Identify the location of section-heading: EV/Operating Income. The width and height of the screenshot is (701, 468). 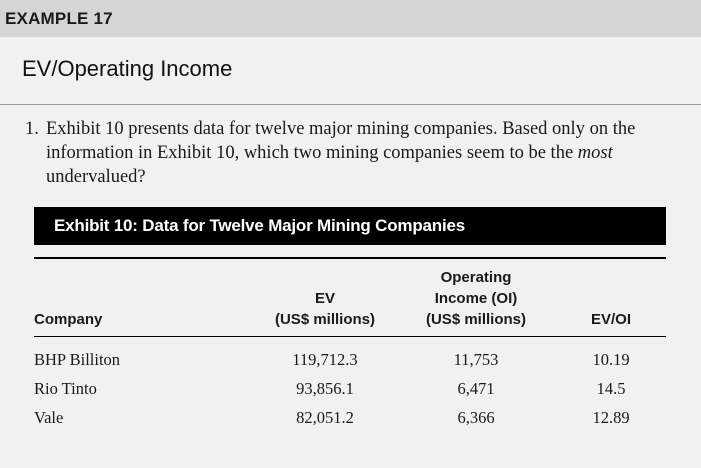
(127, 68).